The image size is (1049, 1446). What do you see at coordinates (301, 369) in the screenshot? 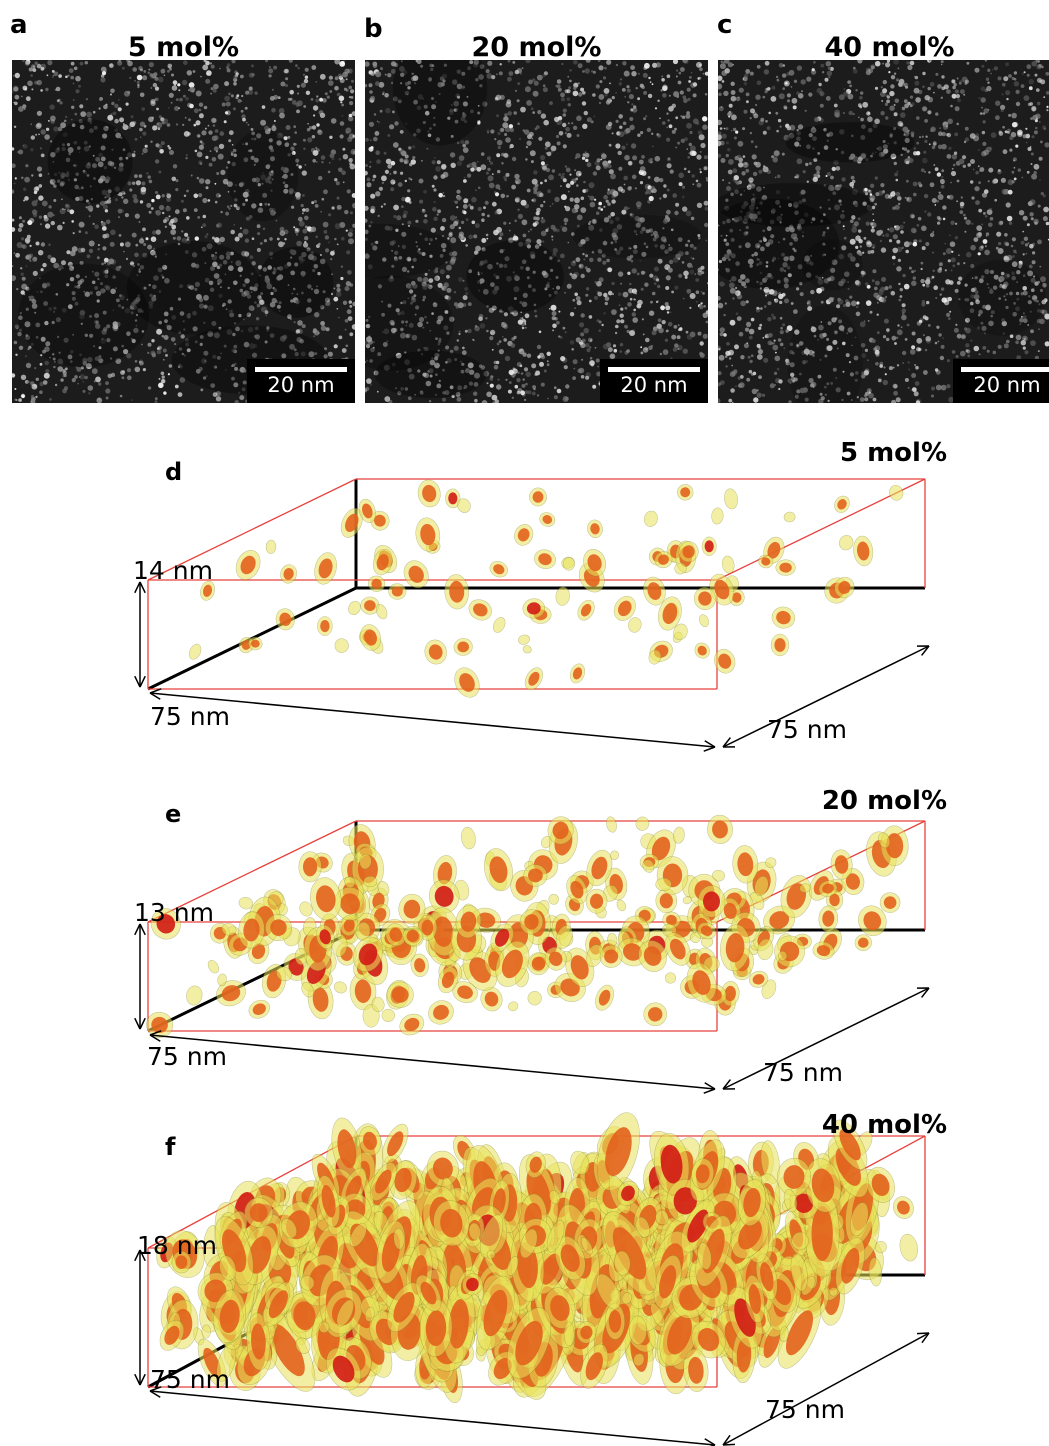
I see `scalebar-a-line` at bounding box center [301, 369].